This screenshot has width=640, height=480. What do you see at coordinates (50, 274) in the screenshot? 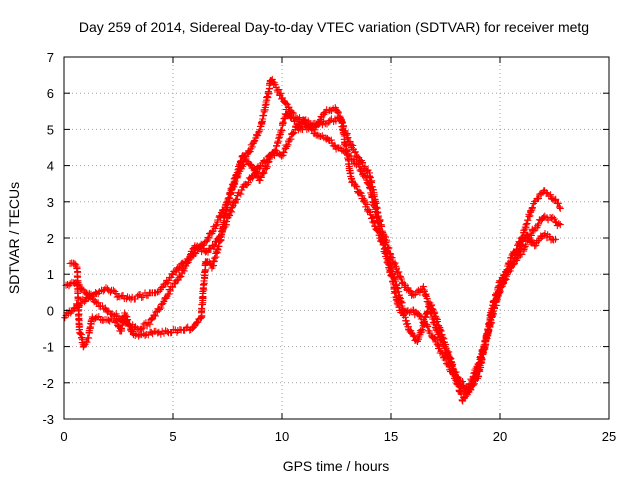
I see `y-tick-label: 1` at bounding box center [50, 274].